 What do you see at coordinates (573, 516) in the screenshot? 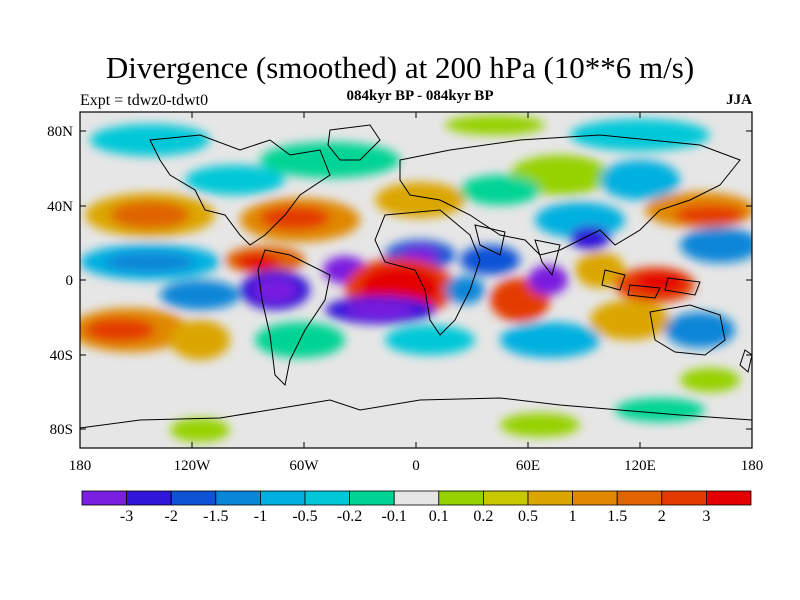
I see `colorbar-label: 1` at bounding box center [573, 516].